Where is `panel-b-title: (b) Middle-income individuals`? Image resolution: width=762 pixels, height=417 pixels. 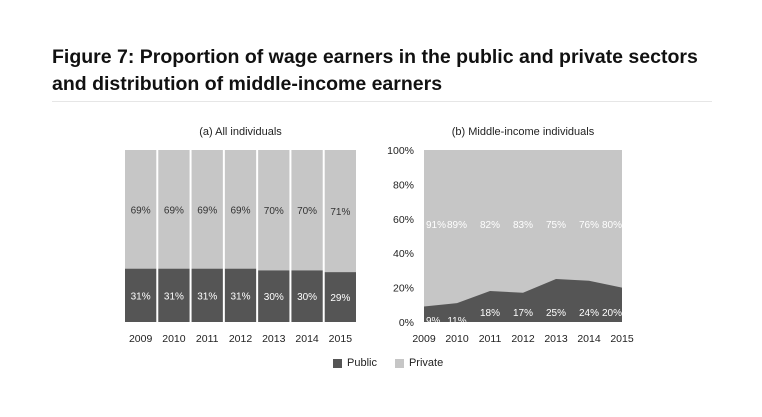 panel-b-title: (b) Middle-income individuals is located at coordinates (523, 132).